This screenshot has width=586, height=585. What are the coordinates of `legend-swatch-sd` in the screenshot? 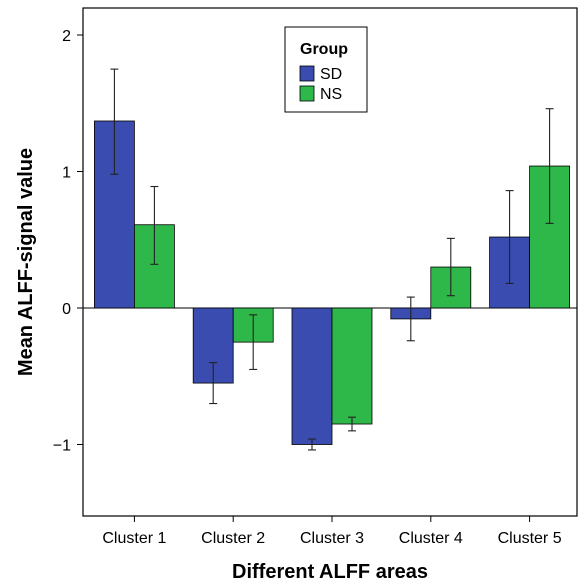 It's located at (307, 73).